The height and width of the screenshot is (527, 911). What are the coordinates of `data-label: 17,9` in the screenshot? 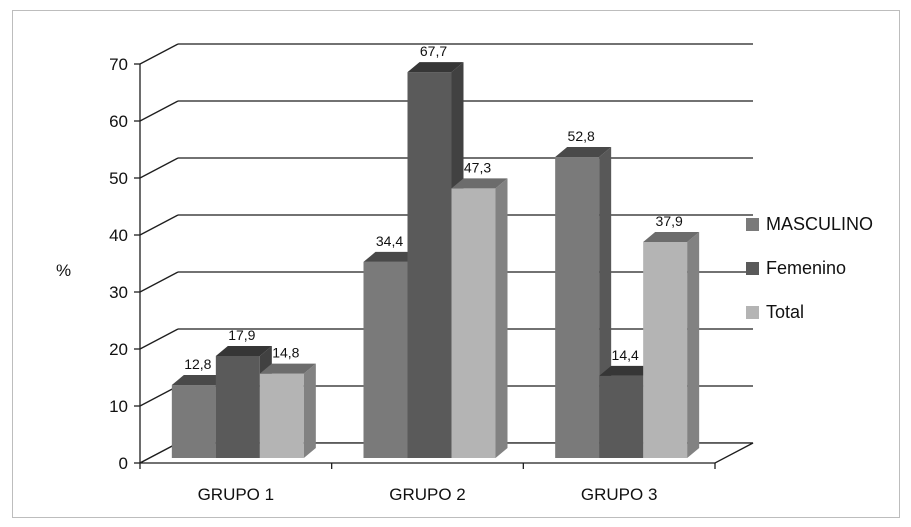 It's located at (241, 335).